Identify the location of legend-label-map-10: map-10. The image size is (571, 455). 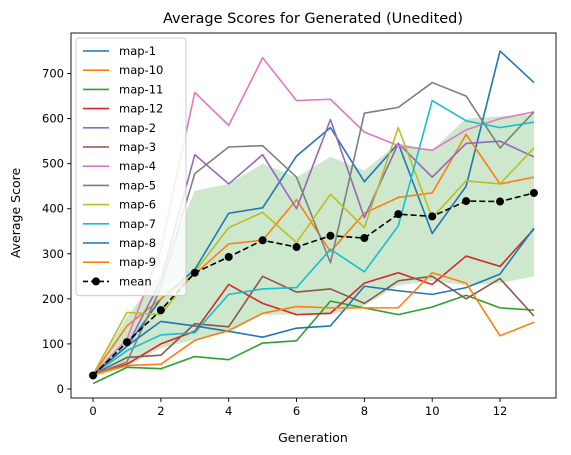
(141, 70).